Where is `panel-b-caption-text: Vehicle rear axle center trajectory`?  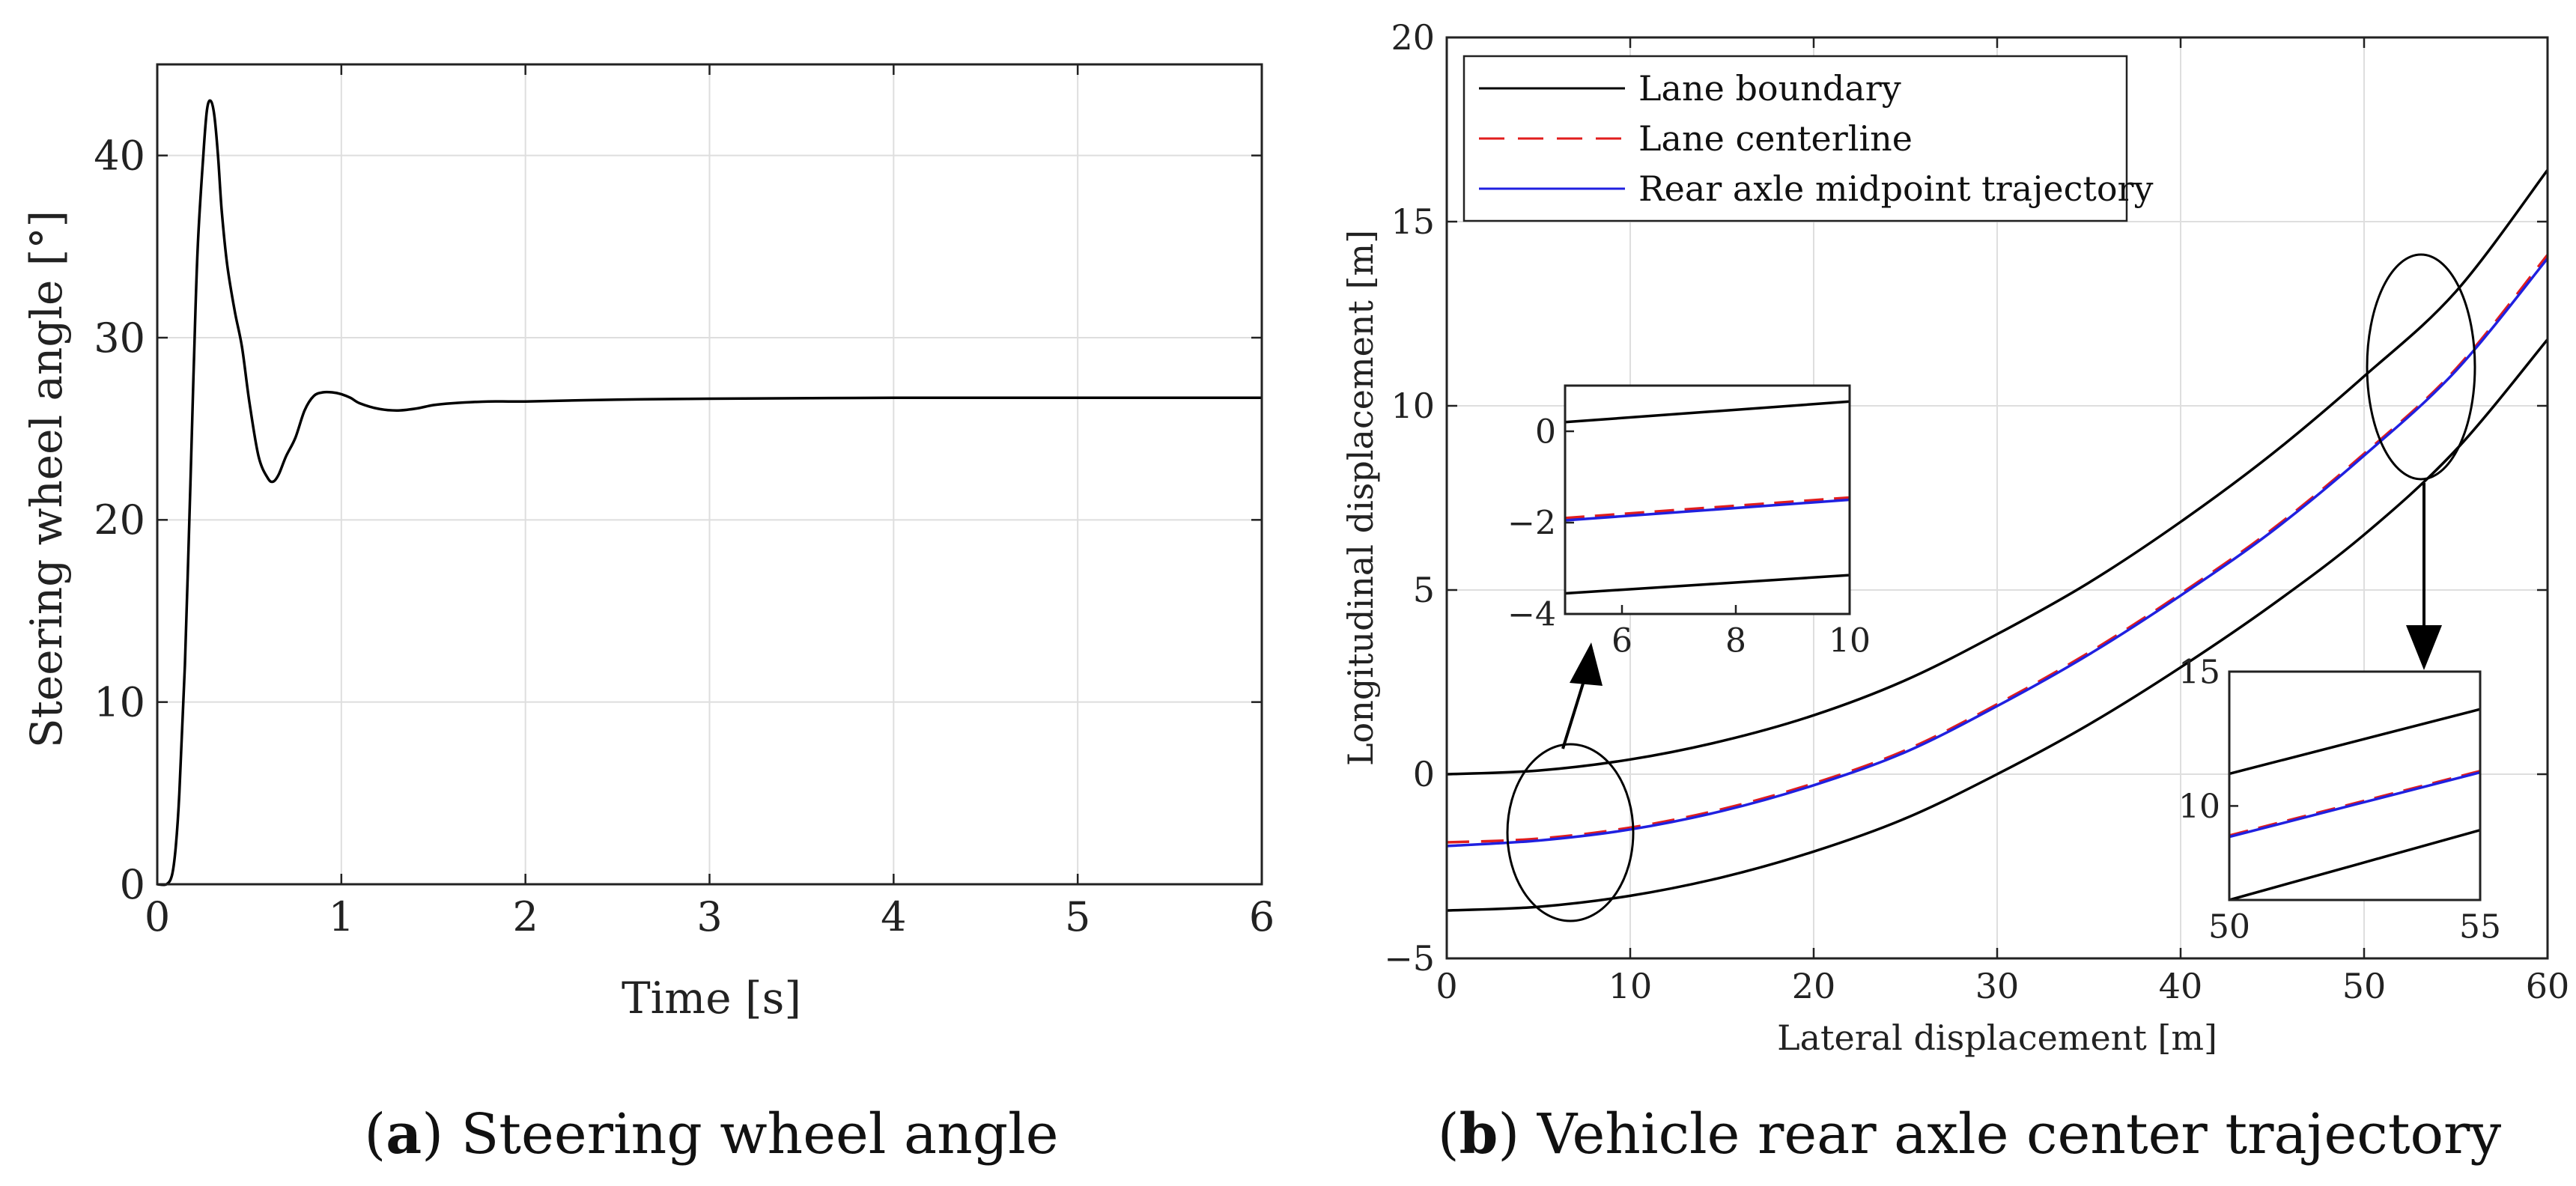 panel-b-caption-text: Vehicle rear axle center trajectory is located at coordinates (2019, 1135).